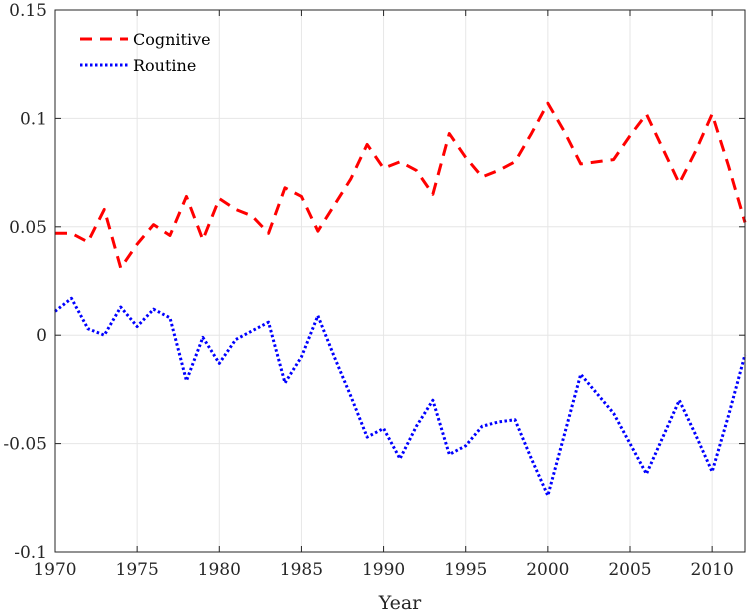  I want to click on y-tick-label: 0.1, so click(33, 119).